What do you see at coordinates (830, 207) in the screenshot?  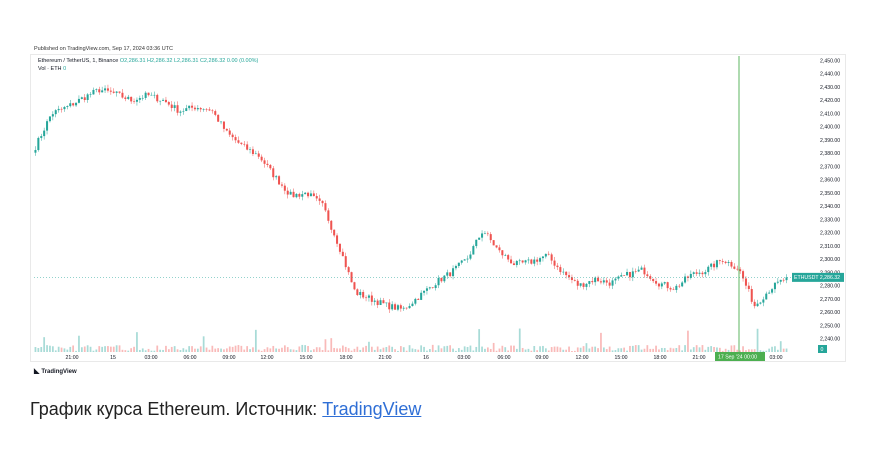 I see `y-tick-label: 2,340.00` at bounding box center [830, 207].